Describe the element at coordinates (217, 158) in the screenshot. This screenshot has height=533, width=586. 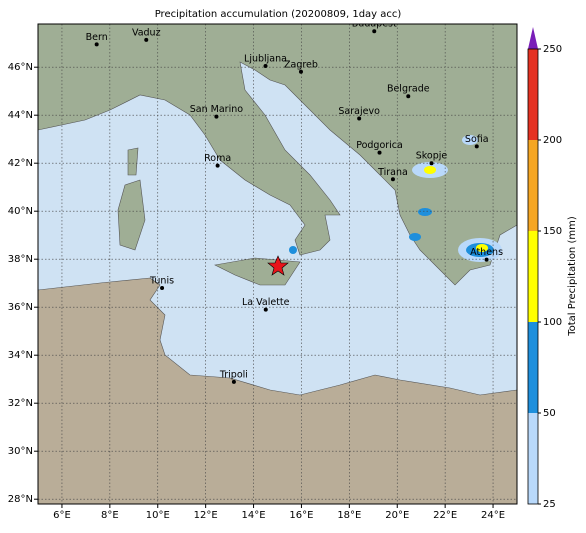
I see `city-label: Roma` at that location.